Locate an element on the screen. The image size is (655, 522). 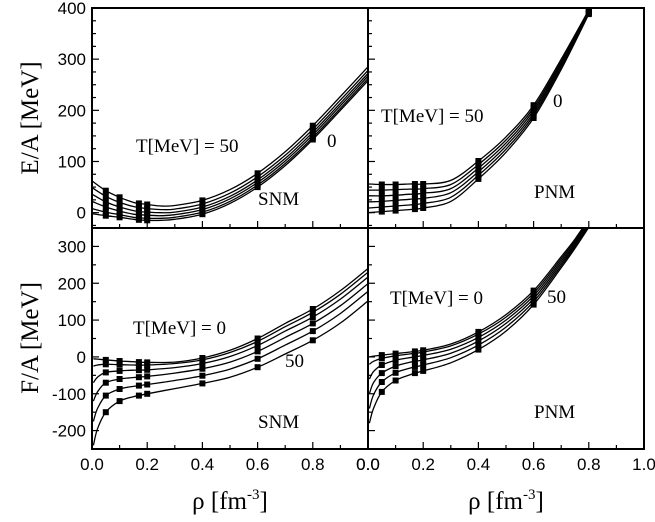
x-axis-title-left: ρ [fm-3] is located at coordinates (230, 501).